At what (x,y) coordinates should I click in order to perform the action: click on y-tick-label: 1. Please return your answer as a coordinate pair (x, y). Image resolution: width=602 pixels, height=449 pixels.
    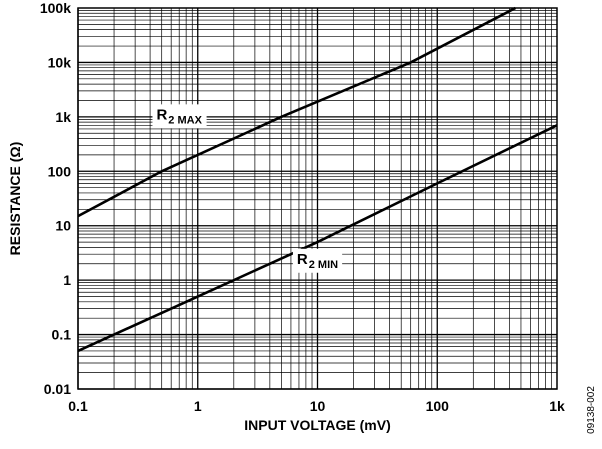
    Looking at the image, I should click on (67, 280).